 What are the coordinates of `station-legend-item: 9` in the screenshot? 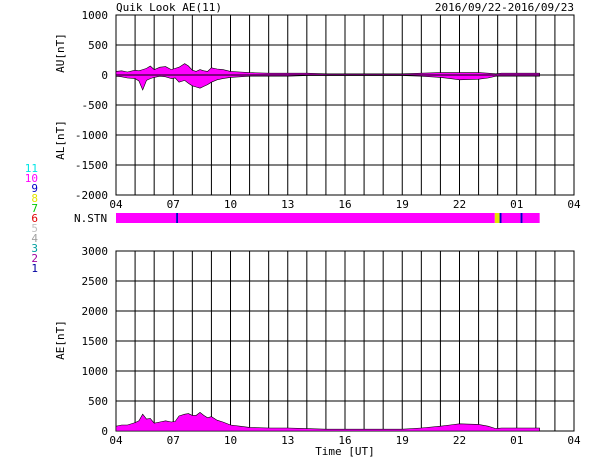 It's located at (34, 188).